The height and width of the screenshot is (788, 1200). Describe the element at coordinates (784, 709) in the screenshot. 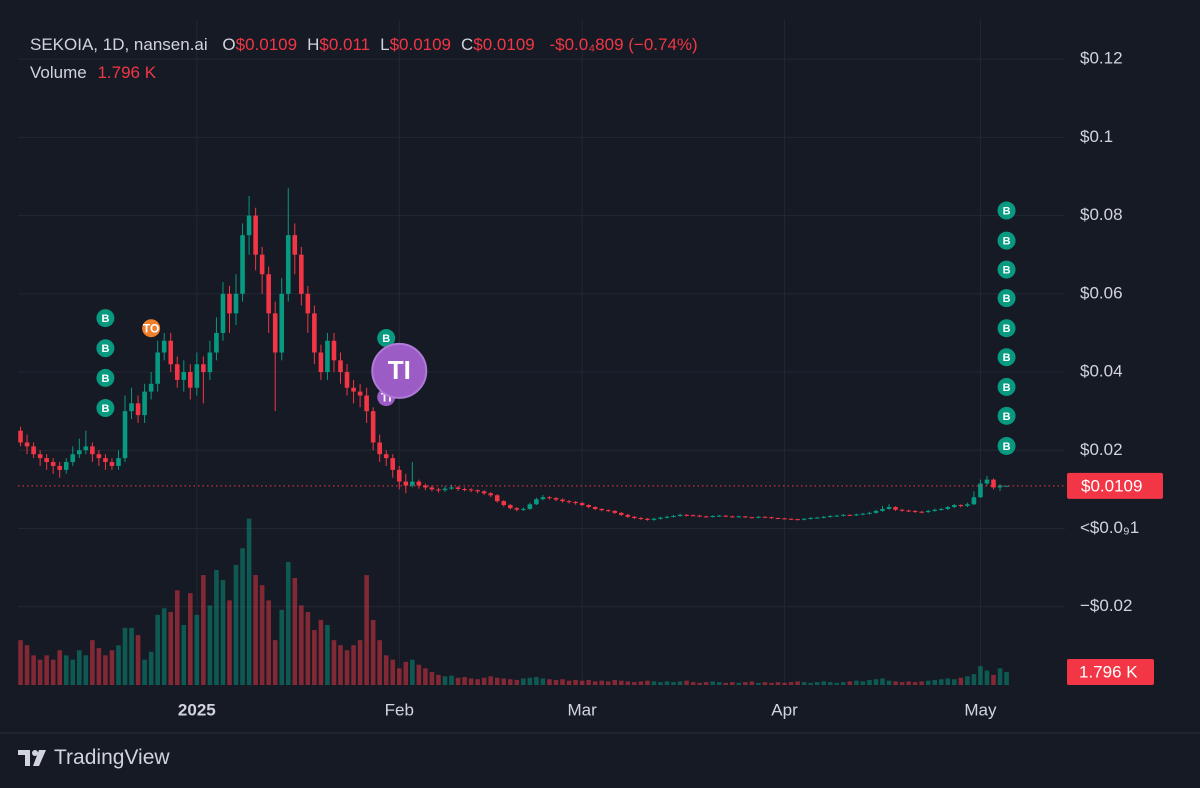

I see `x-tick-label: Apr` at that location.